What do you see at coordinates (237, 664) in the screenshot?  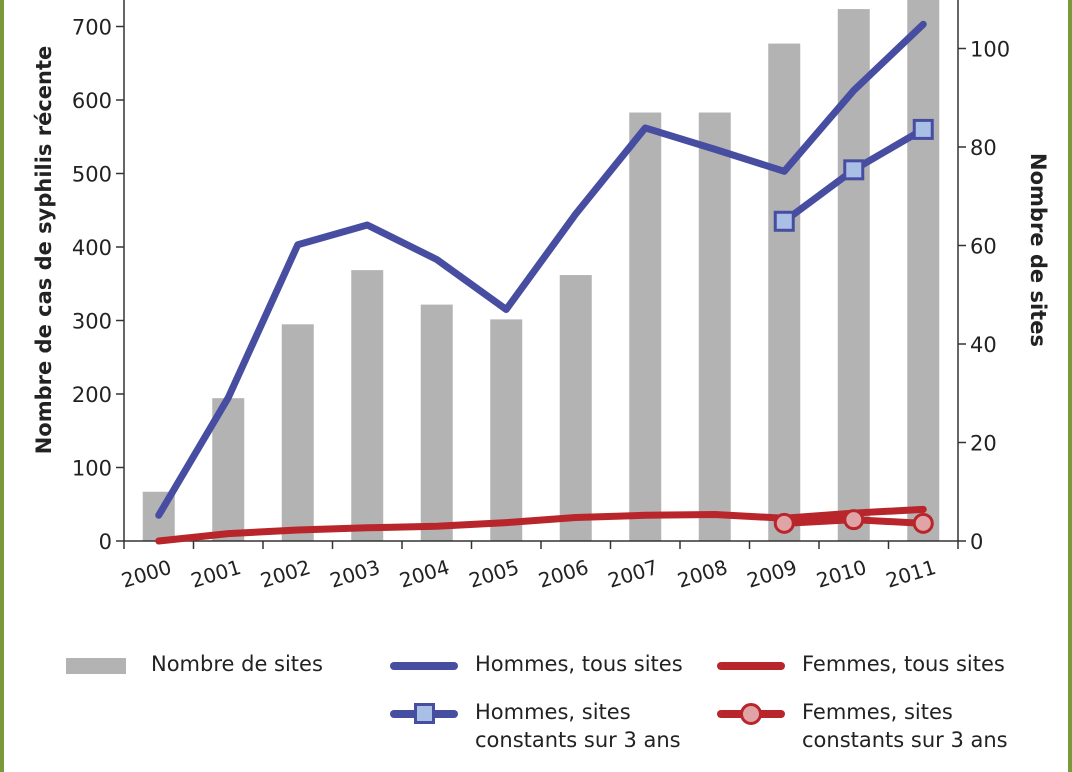 I see `legend-label-sites: Nombre de sites` at bounding box center [237, 664].